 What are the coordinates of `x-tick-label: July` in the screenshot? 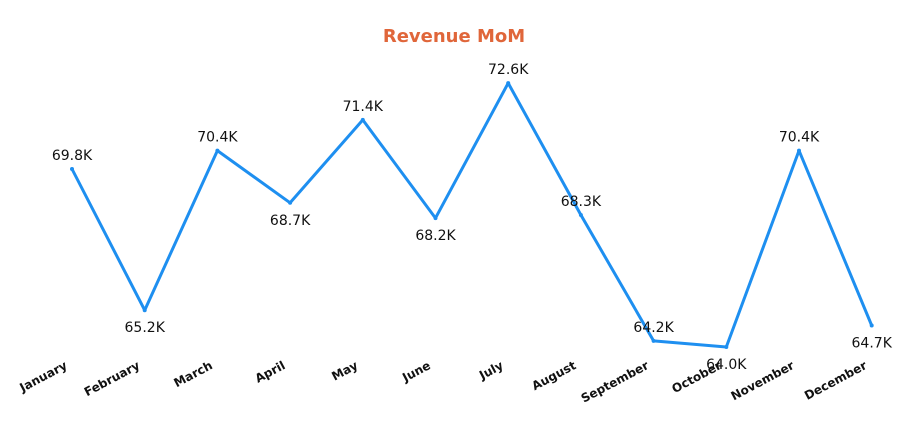 It's located at (491, 370).